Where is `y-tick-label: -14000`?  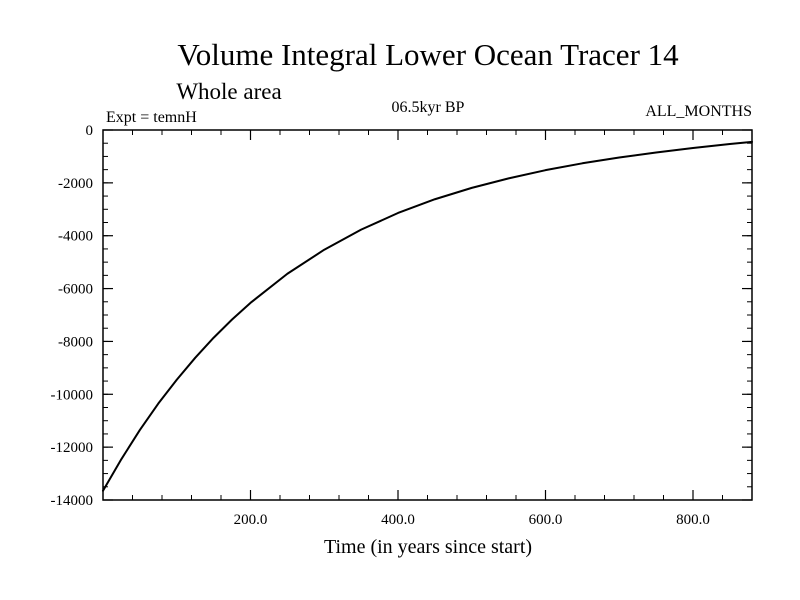 y-tick-label: -14000 is located at coordinates (72, 501).